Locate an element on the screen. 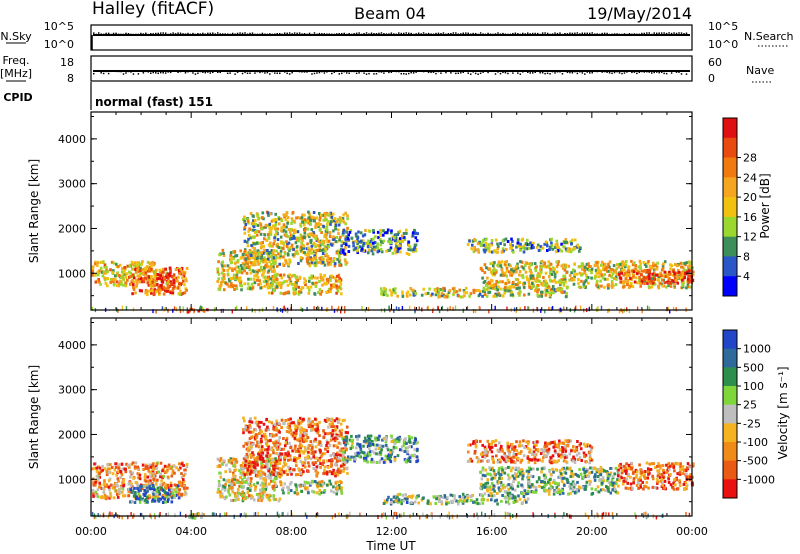  y-tick-label: 3000 is located at coordinates (72, 184).